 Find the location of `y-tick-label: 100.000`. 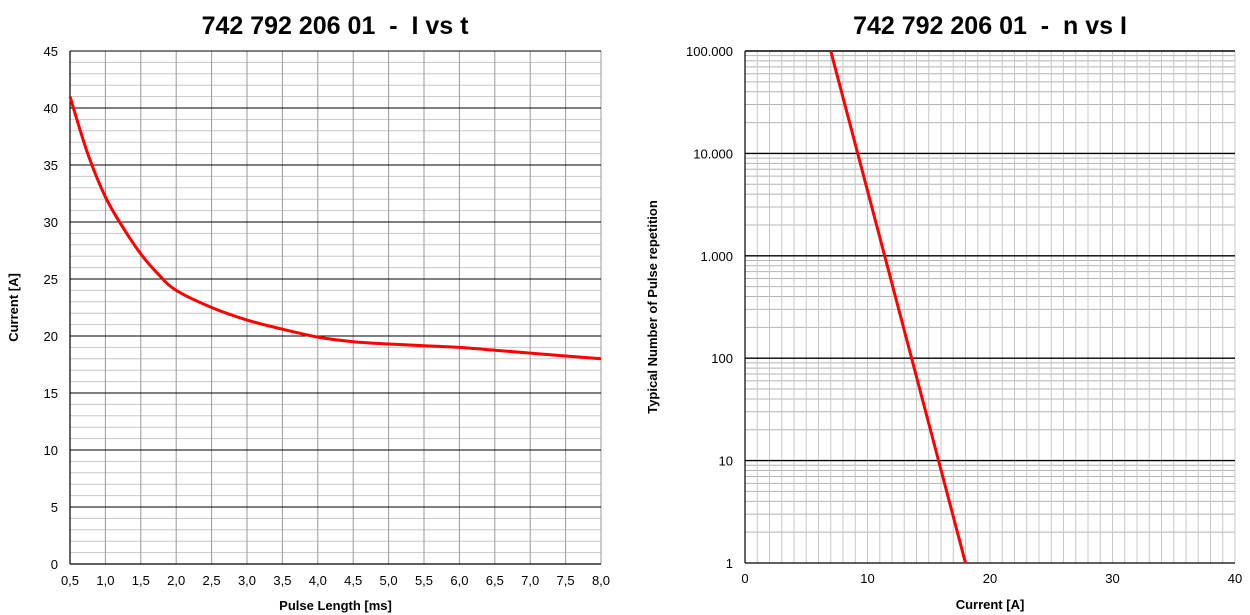

y-tick-label: 100.000 is located at coordinates (709, 51).